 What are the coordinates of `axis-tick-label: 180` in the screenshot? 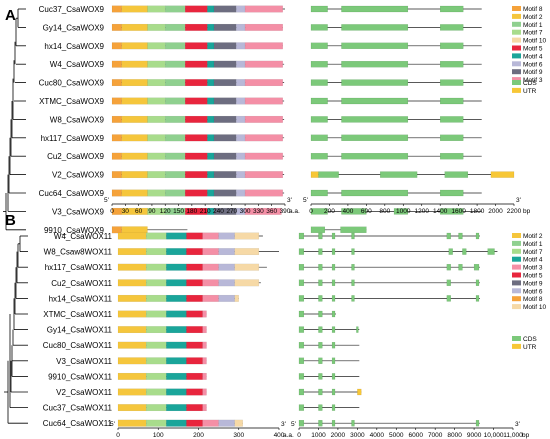 It's located at (191, 211).